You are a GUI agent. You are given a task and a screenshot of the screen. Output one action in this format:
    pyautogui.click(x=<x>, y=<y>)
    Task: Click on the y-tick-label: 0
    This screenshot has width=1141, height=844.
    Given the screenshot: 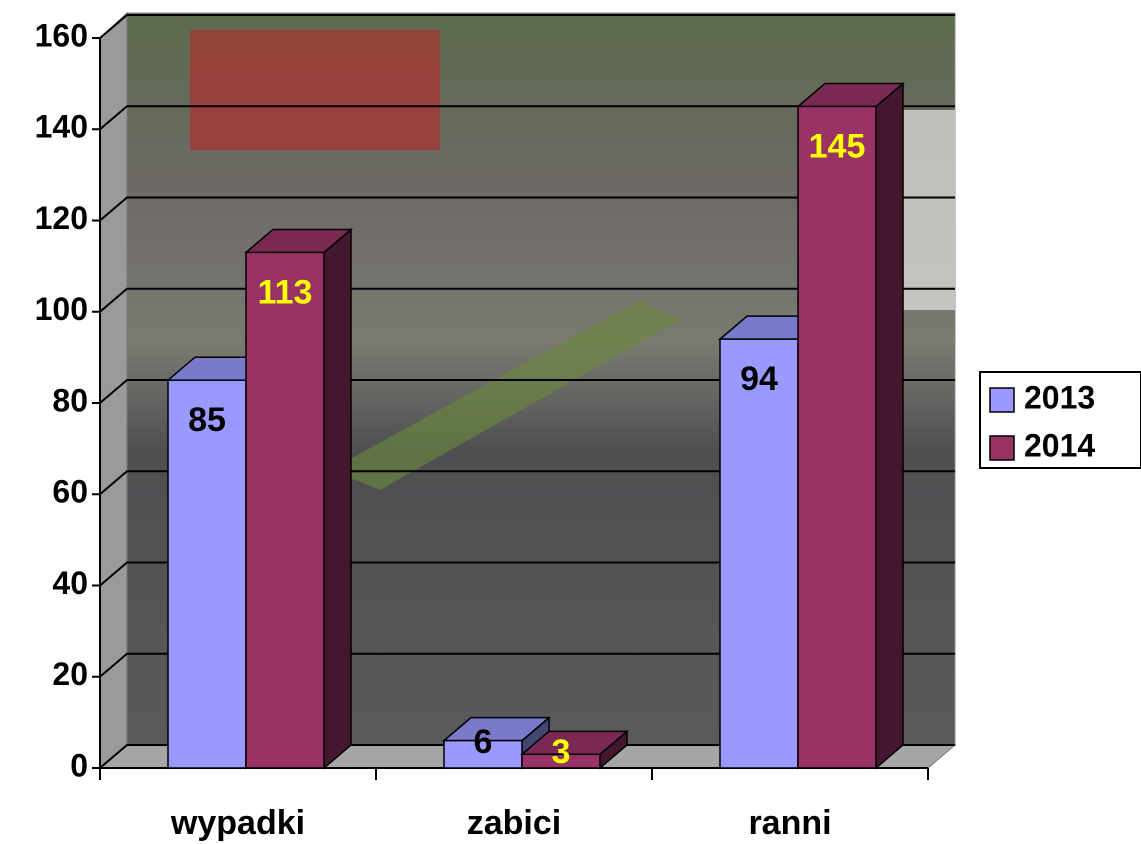 What is the action you would take?
    pyautogui.click(x=79, y=765)
    